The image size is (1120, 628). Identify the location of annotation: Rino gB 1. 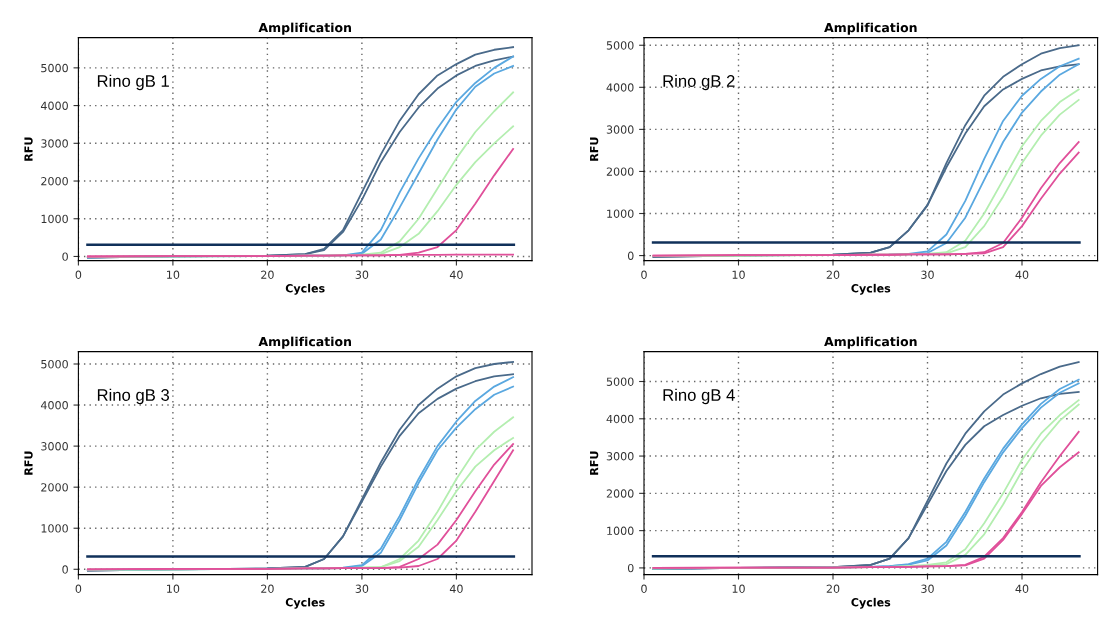
(133, 82).